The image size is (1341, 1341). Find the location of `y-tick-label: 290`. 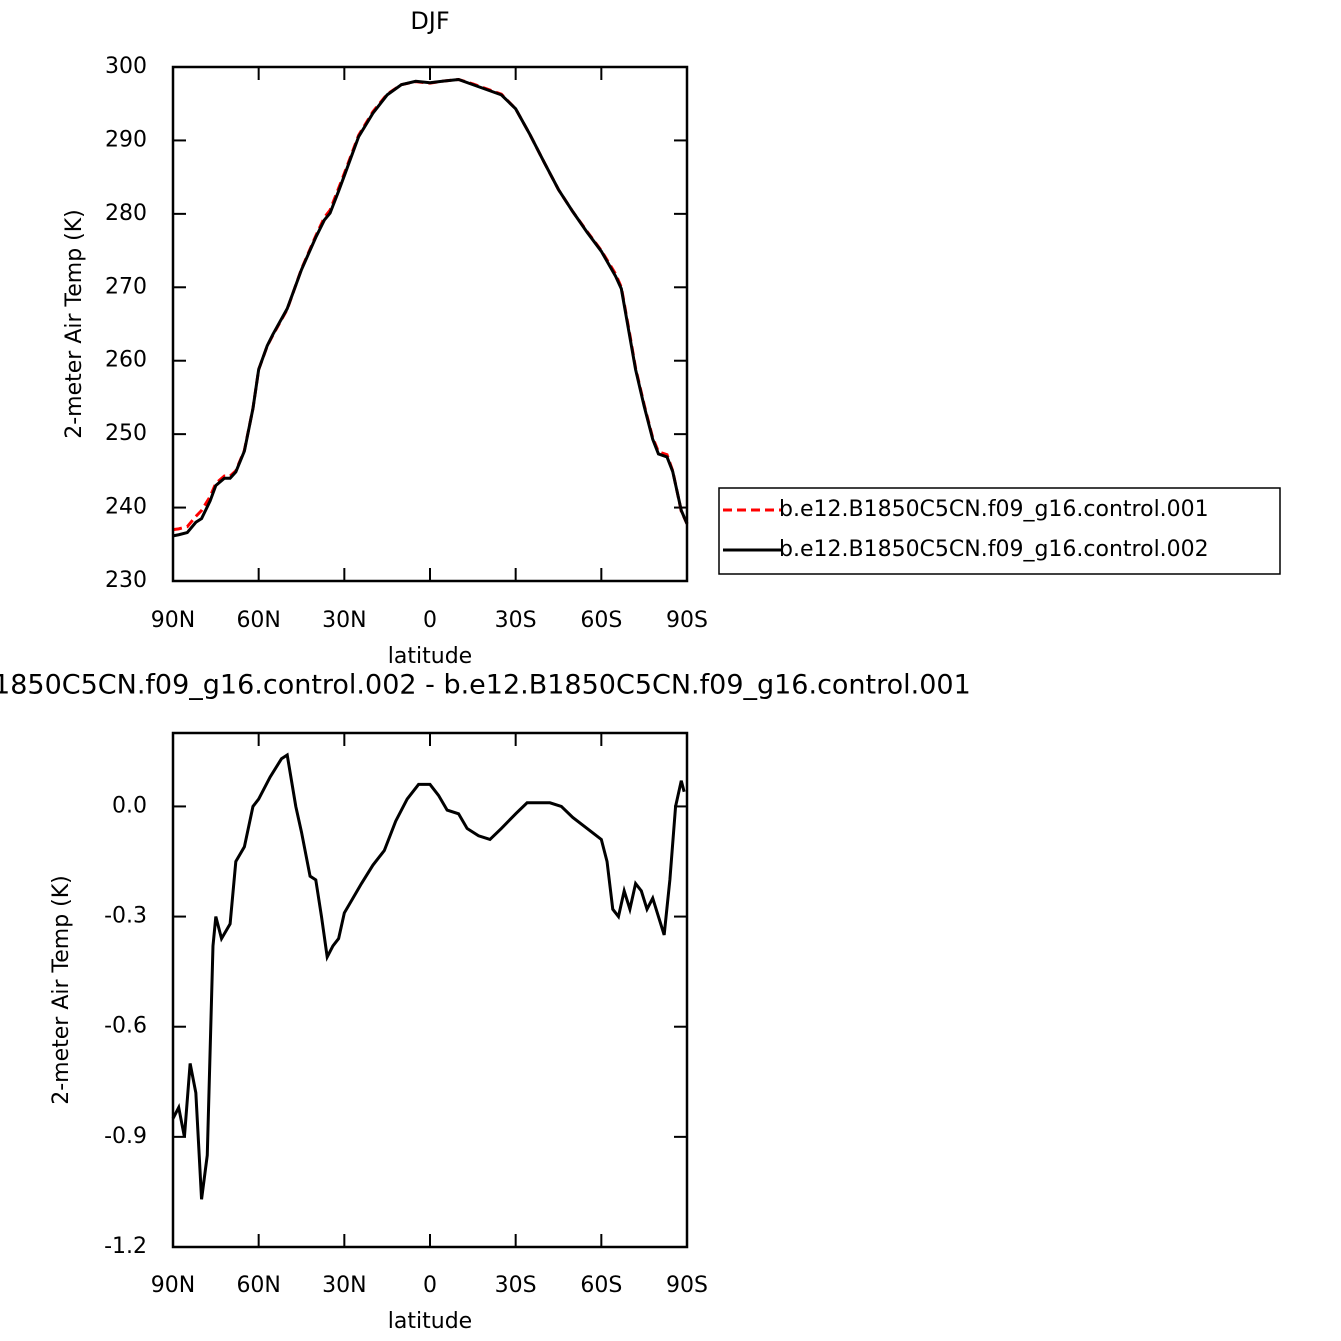

y-tick-label: 290 is located at coordinates (126, 139).